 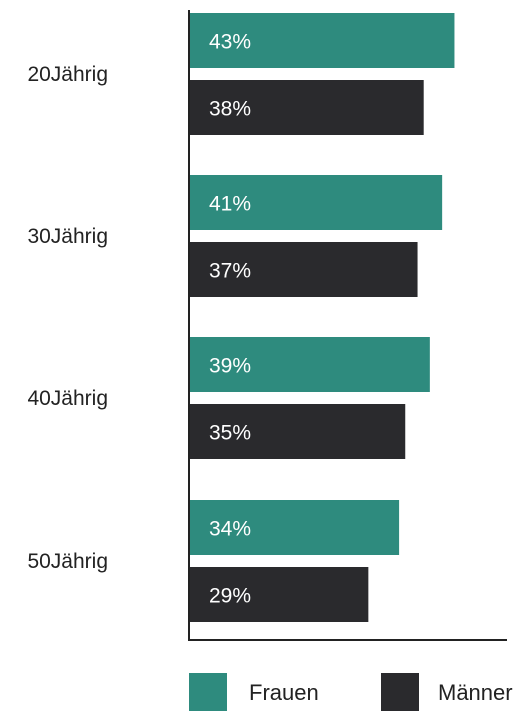 I want to click on category-label-1: 20Jährig, so click(x=67, y=74).